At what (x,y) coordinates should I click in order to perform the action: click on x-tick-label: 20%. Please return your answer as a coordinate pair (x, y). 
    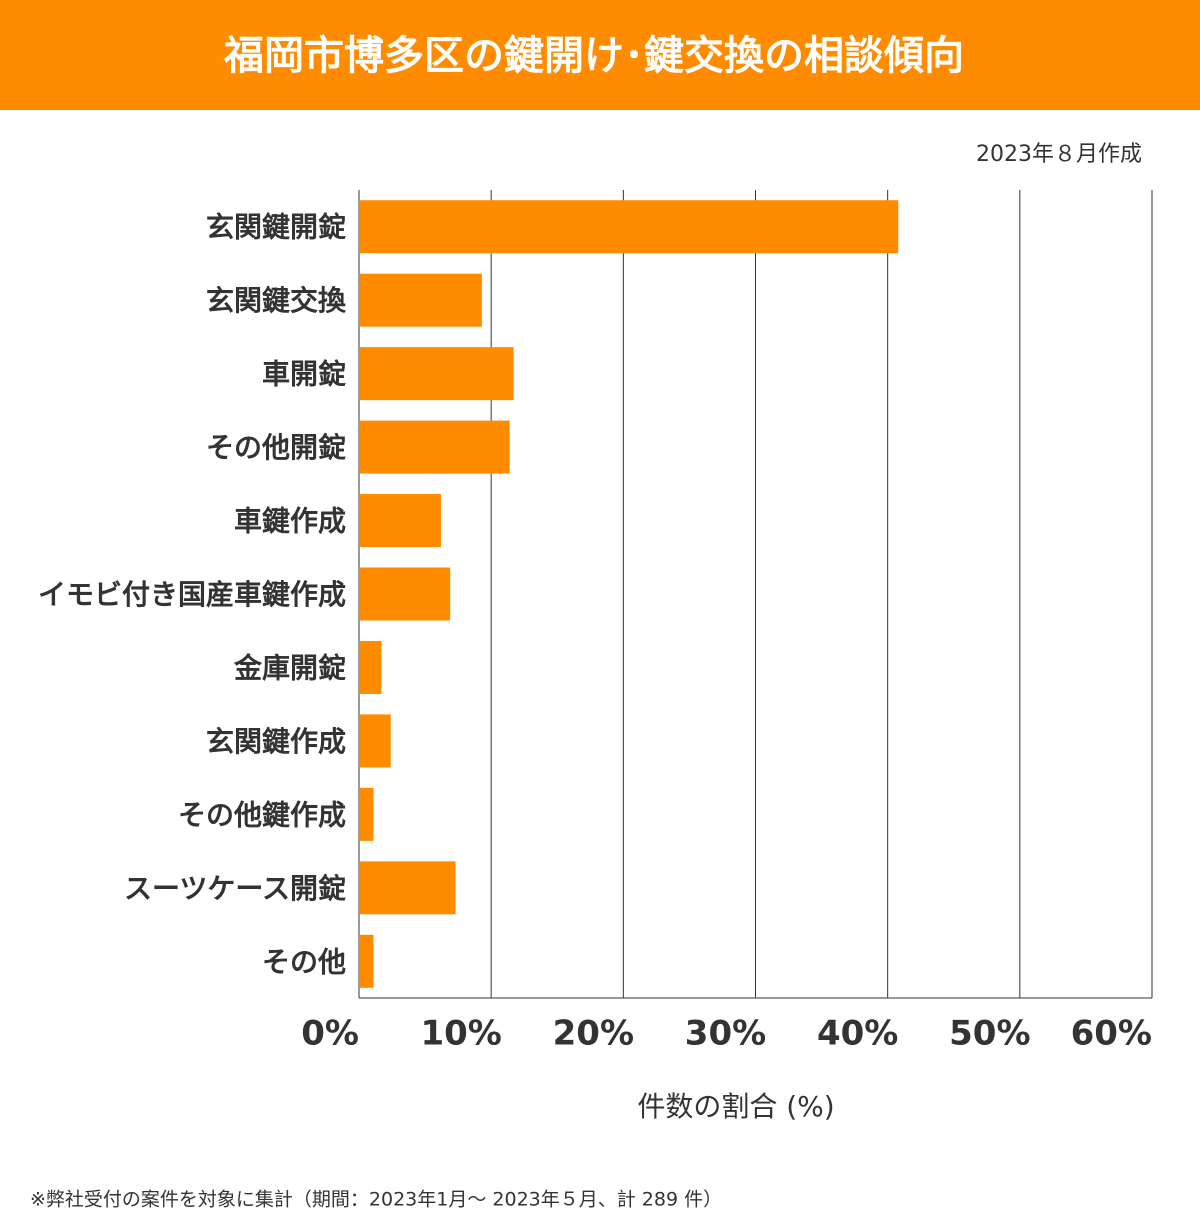
    Looking at the image, I should click on (593, 1034).